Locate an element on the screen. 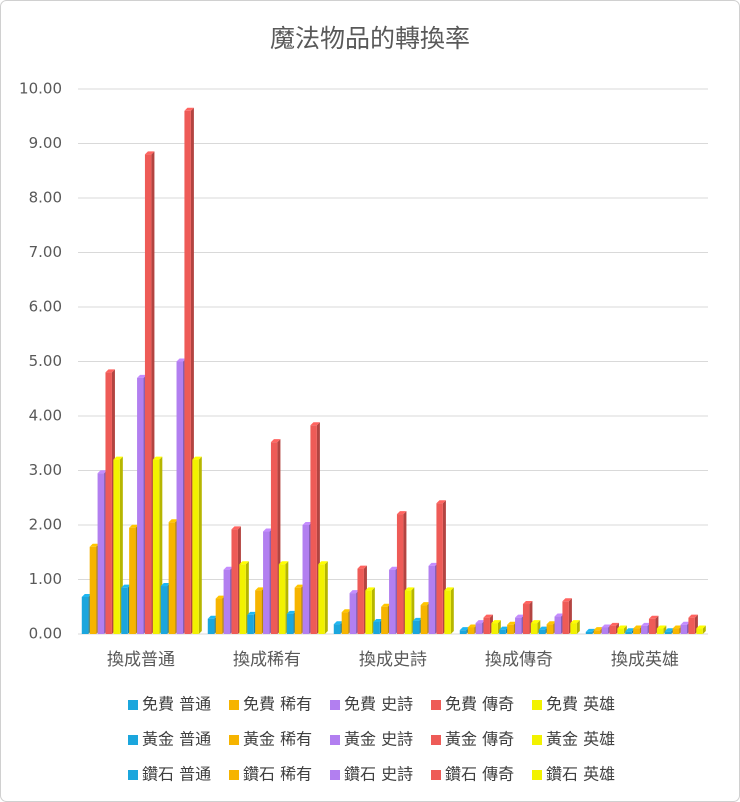  y-tick-label: 4.00 is located at coordinates (45, 416).